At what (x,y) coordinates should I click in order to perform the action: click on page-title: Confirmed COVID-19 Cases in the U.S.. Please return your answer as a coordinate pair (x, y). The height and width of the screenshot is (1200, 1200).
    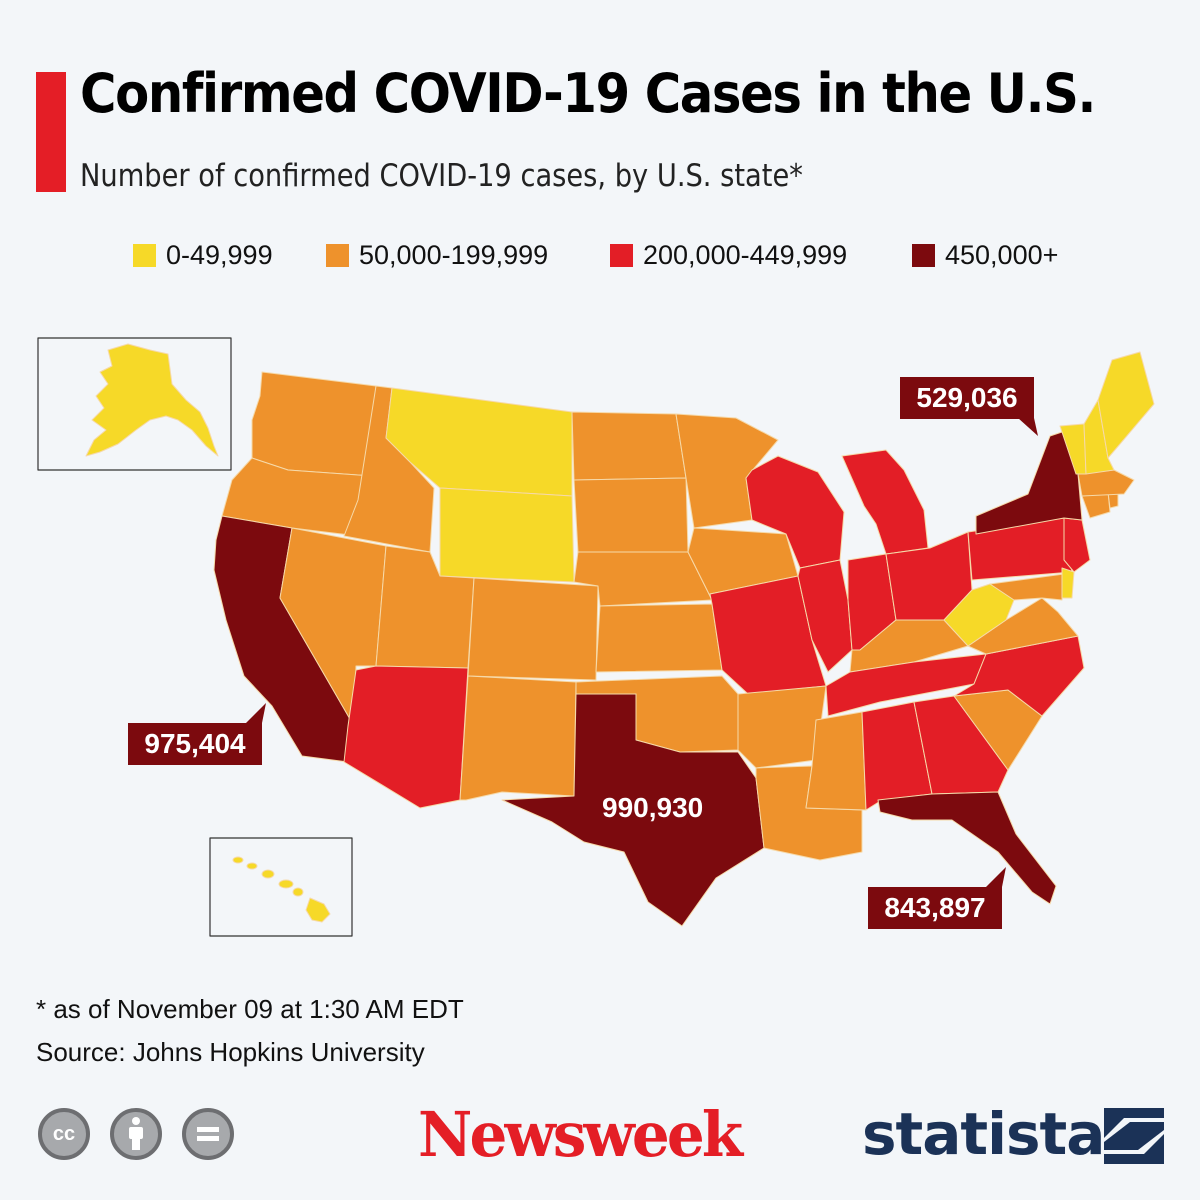
    Looking at the image, I should click on (588, 93).